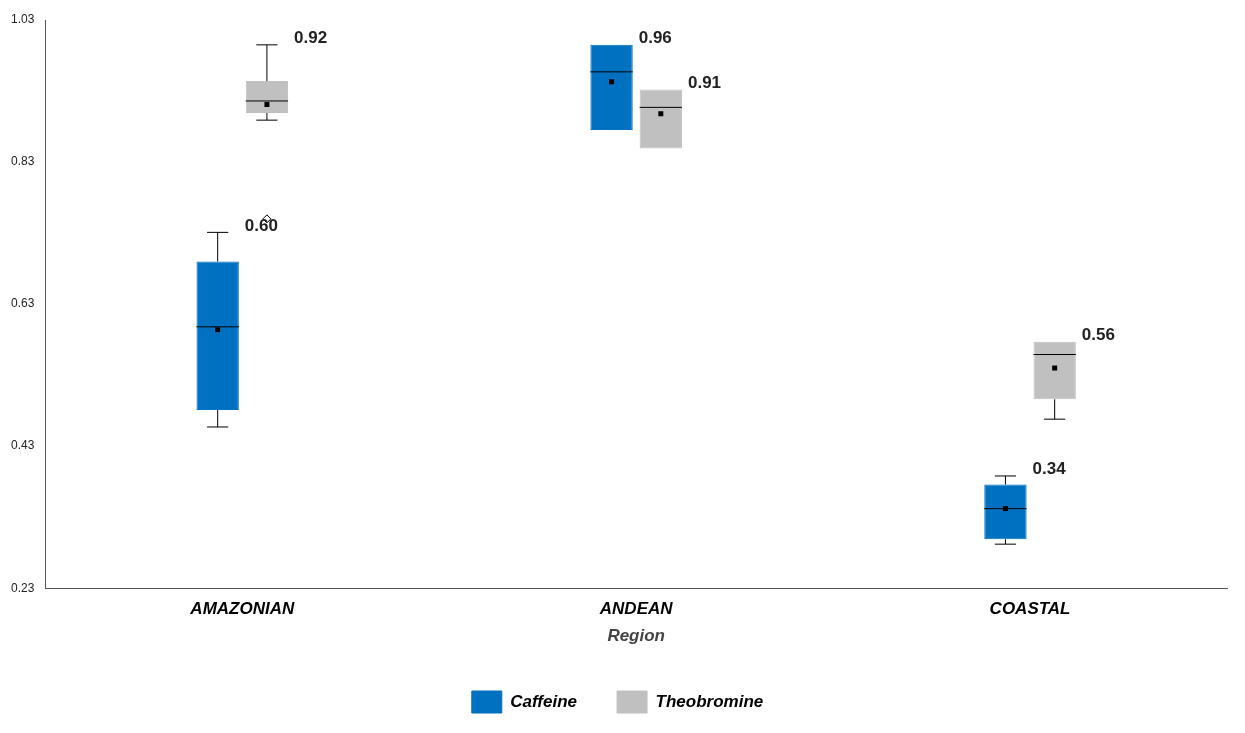 Image resolution: width=1245 pixels, height=733 pixels. Describe the element at coordinates (544, 701) in the screenshot. I see `legend-label: Caffeine` at that location.